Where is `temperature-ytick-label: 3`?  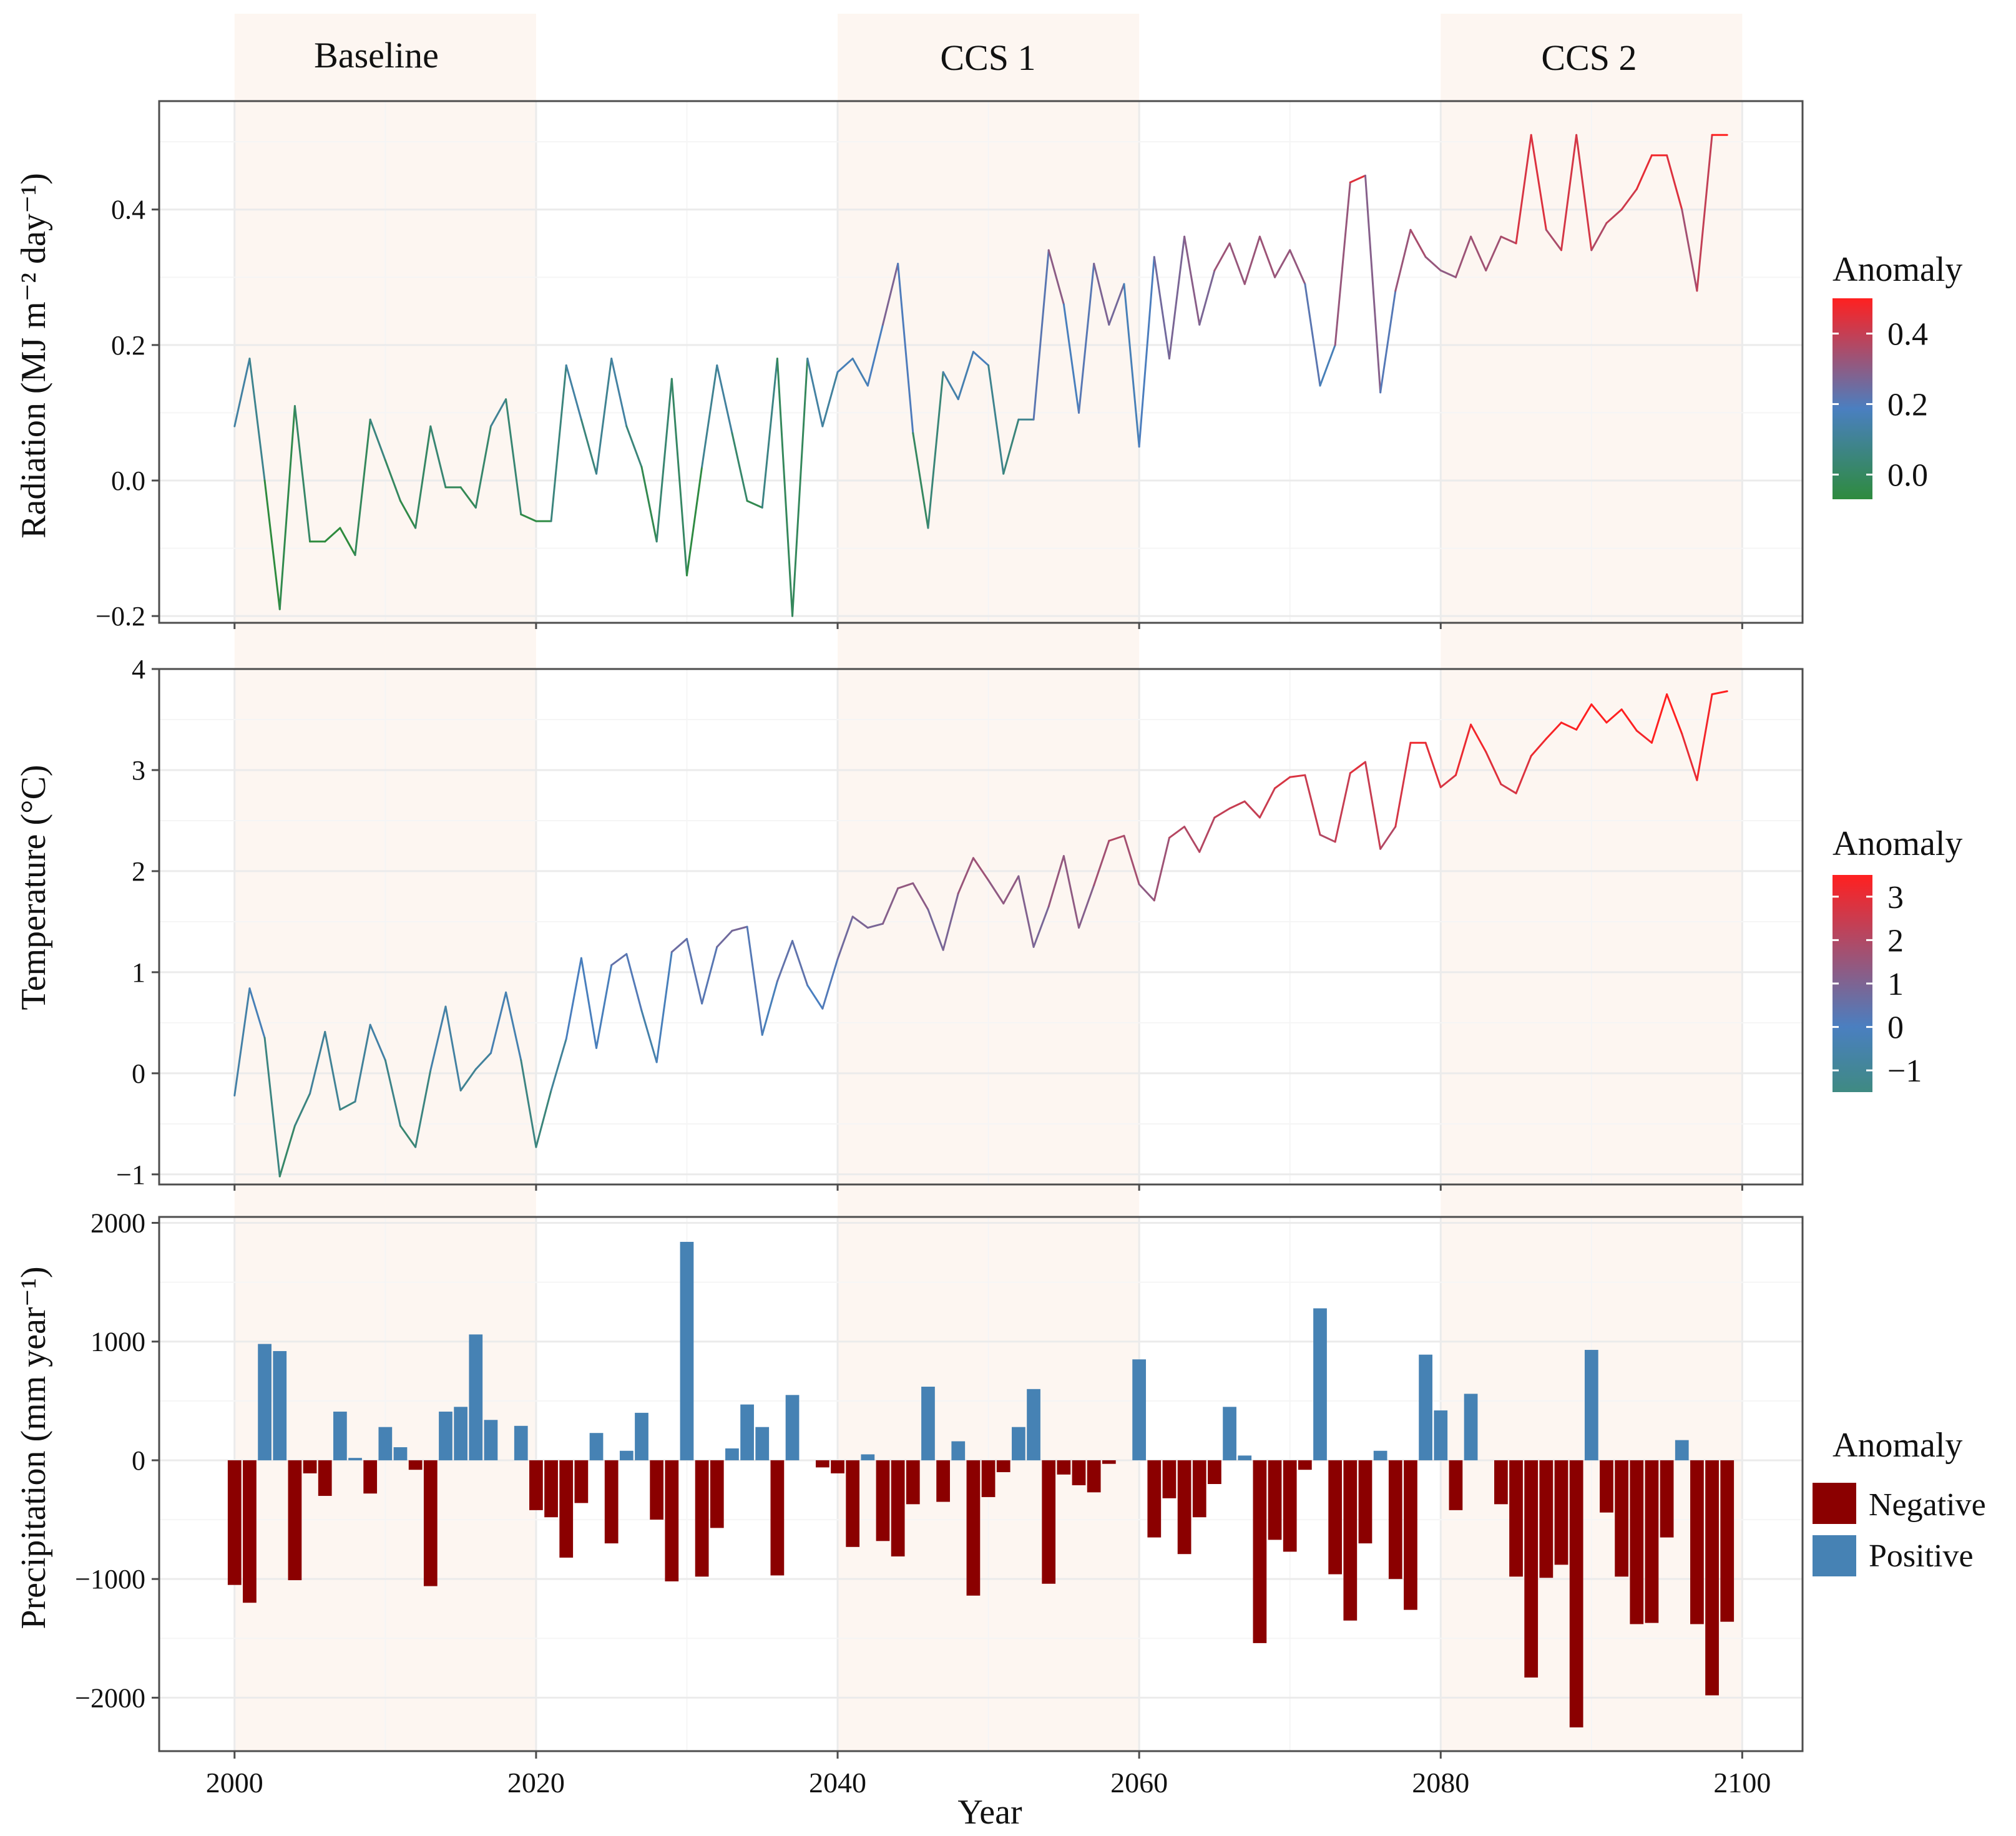
temperature-ytick-label: 3 is located at coordinates (138, 770).